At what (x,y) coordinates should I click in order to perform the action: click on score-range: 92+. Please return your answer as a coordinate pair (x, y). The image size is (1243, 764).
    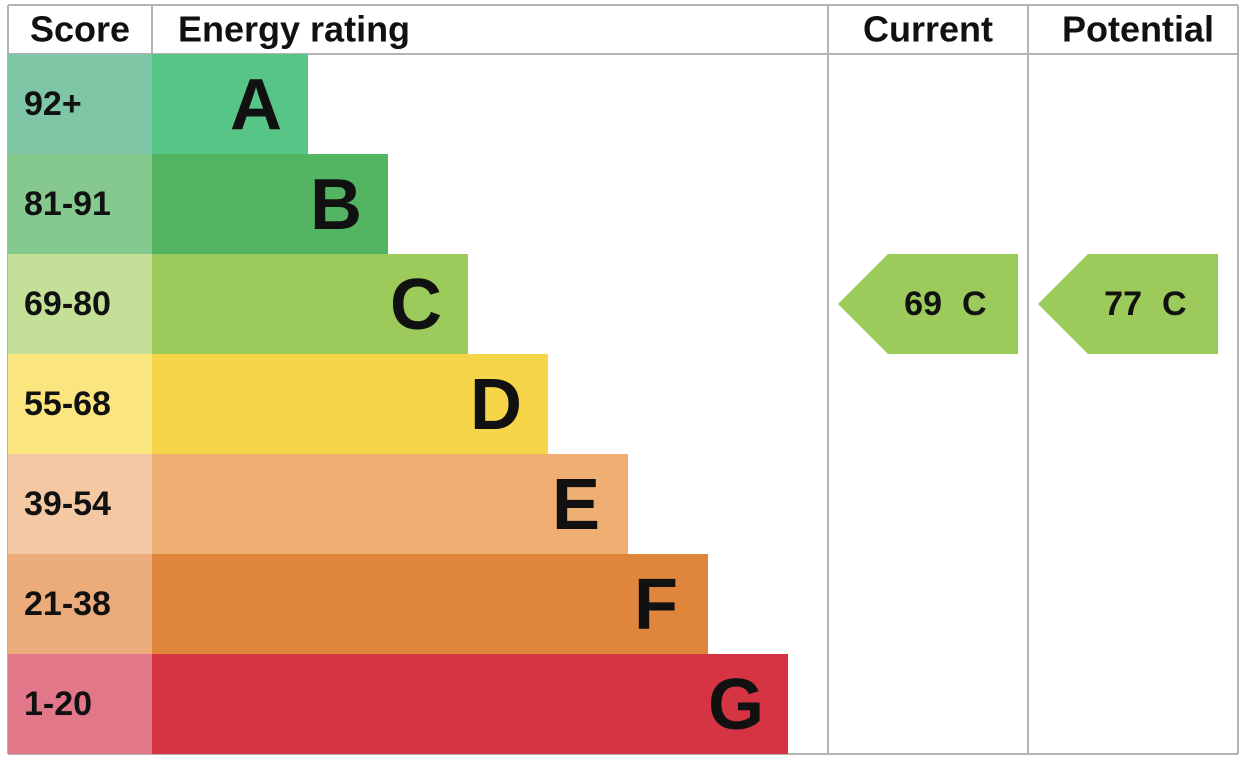
    Looking at the image, I should click on (53, 104).